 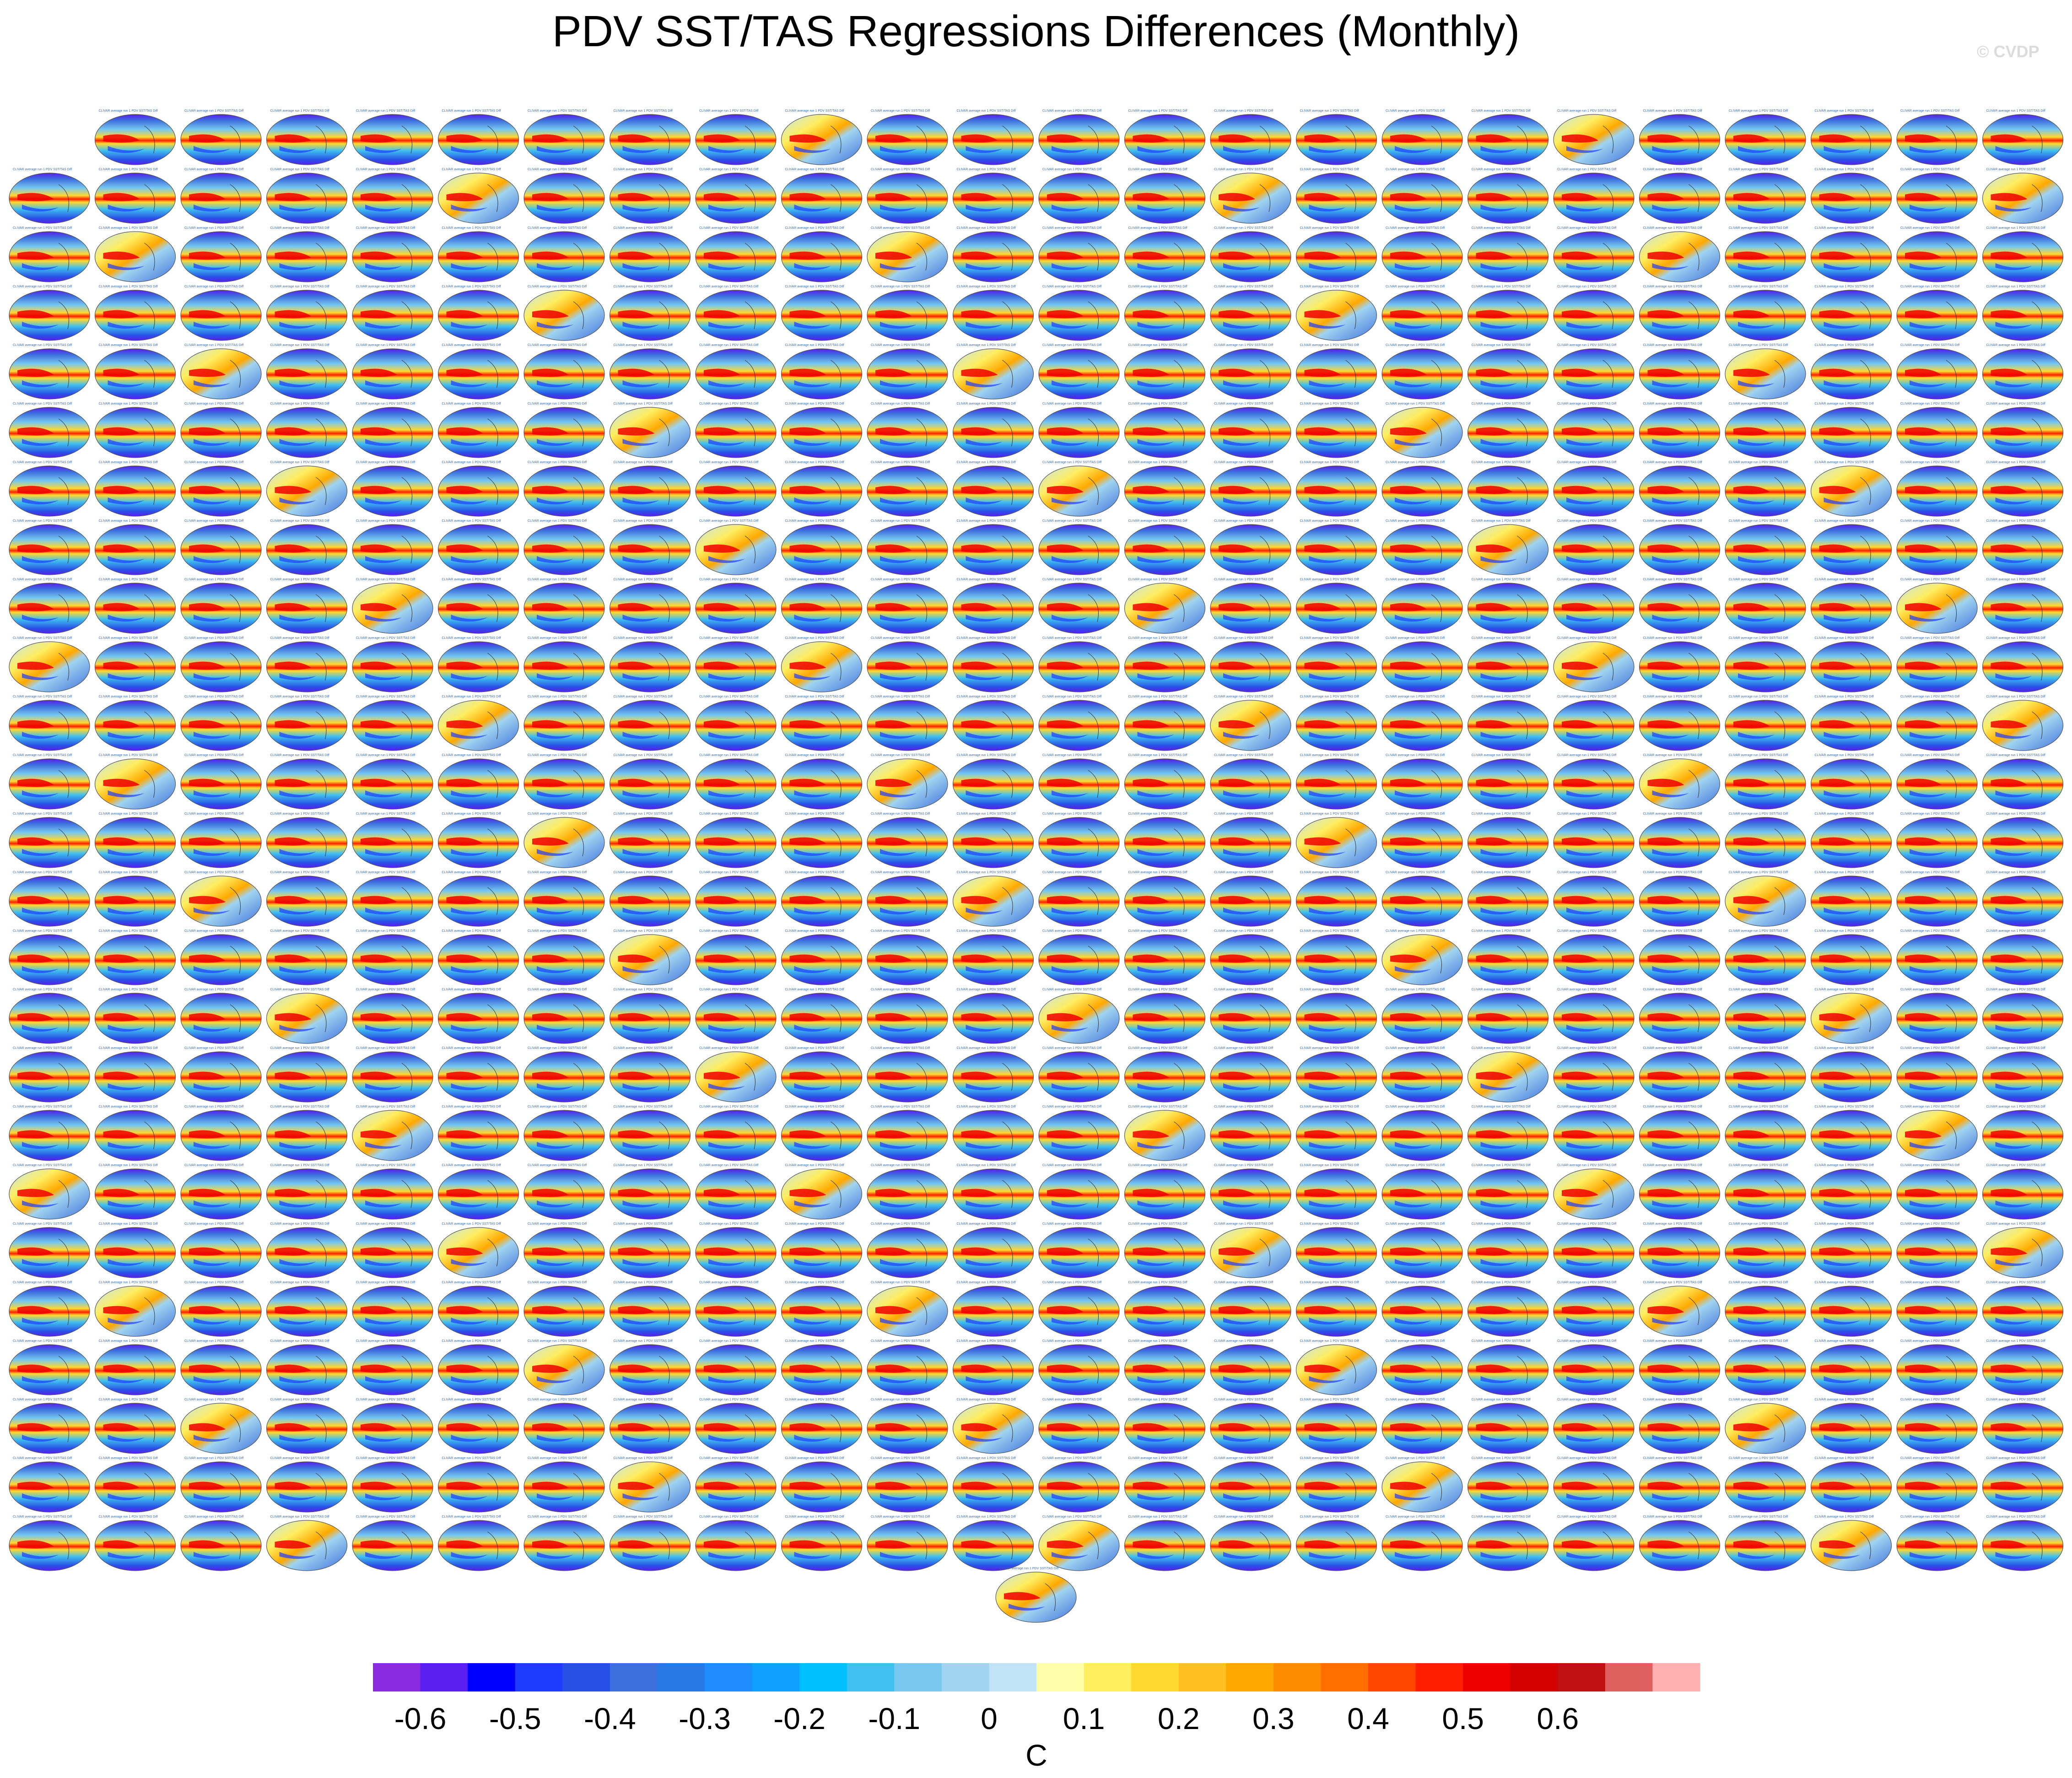 I want to click on colorbar-tick-label: 0.6, so click(x=1558, y=1718).